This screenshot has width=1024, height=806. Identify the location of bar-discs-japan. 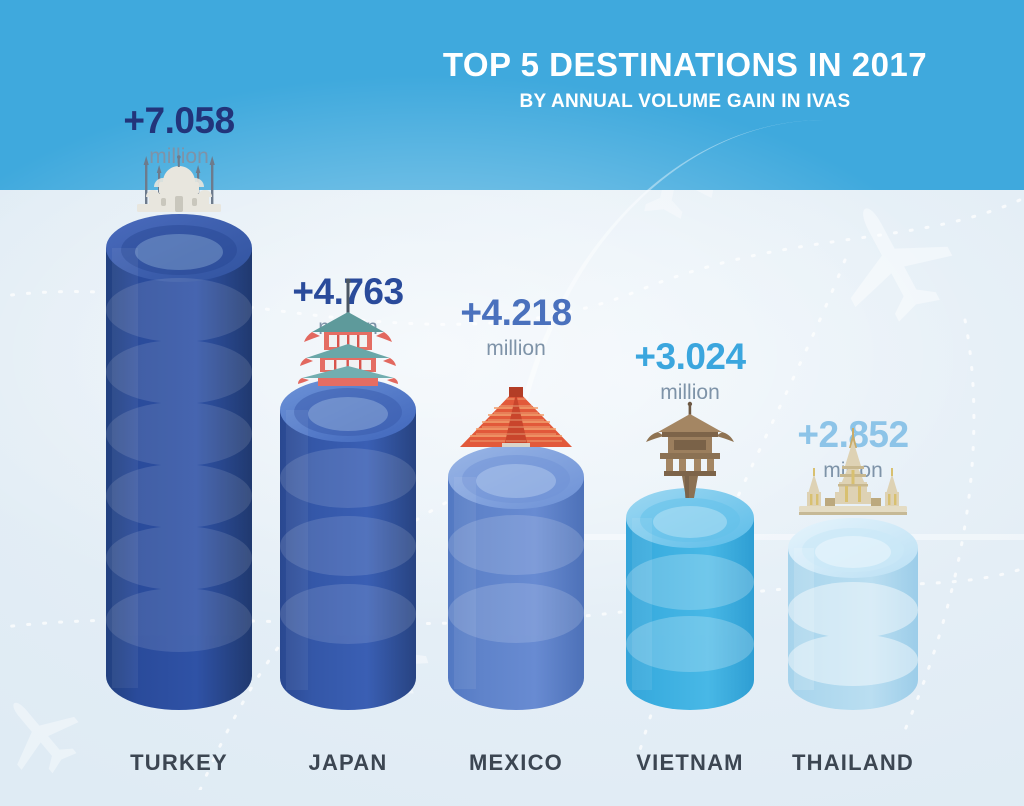
(348, 544).